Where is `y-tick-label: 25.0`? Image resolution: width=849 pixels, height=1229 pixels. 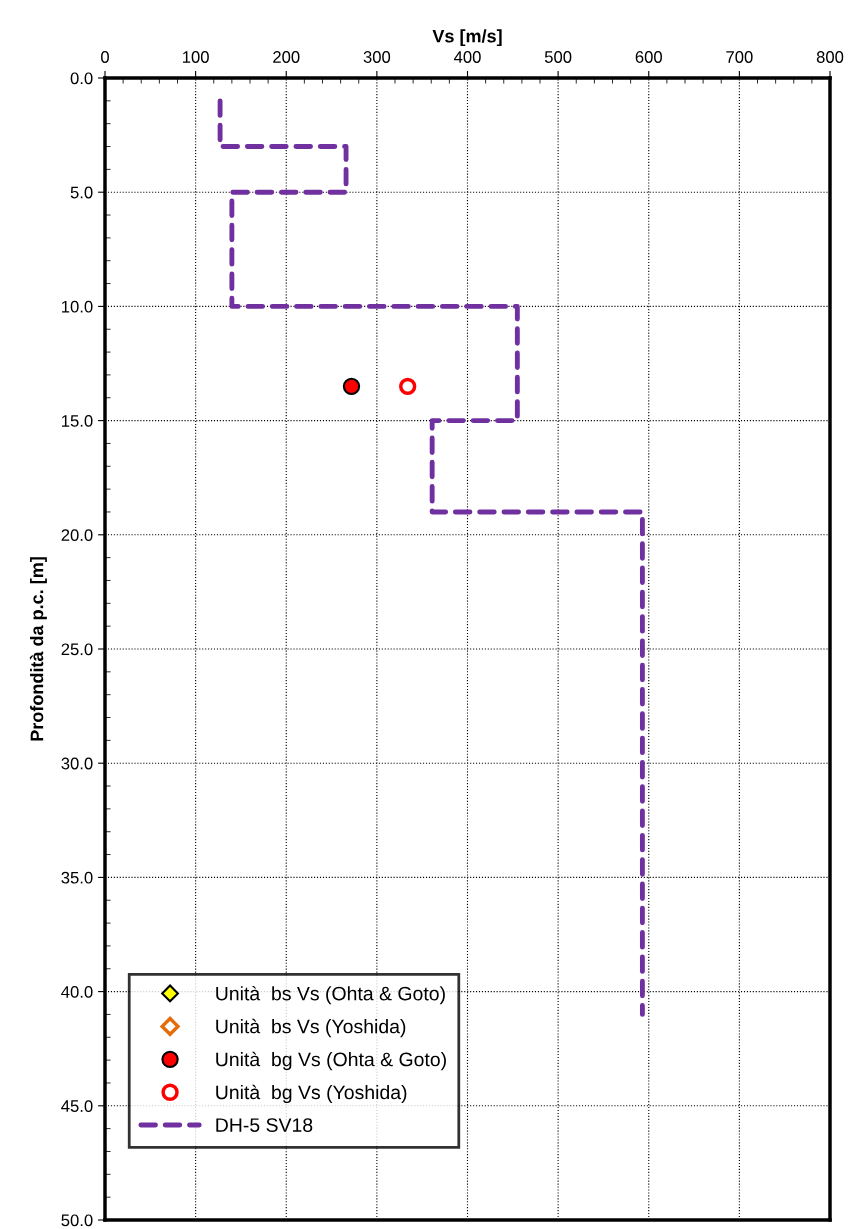 y-tick-label: 25.0 is located at coordinates (77, 649).